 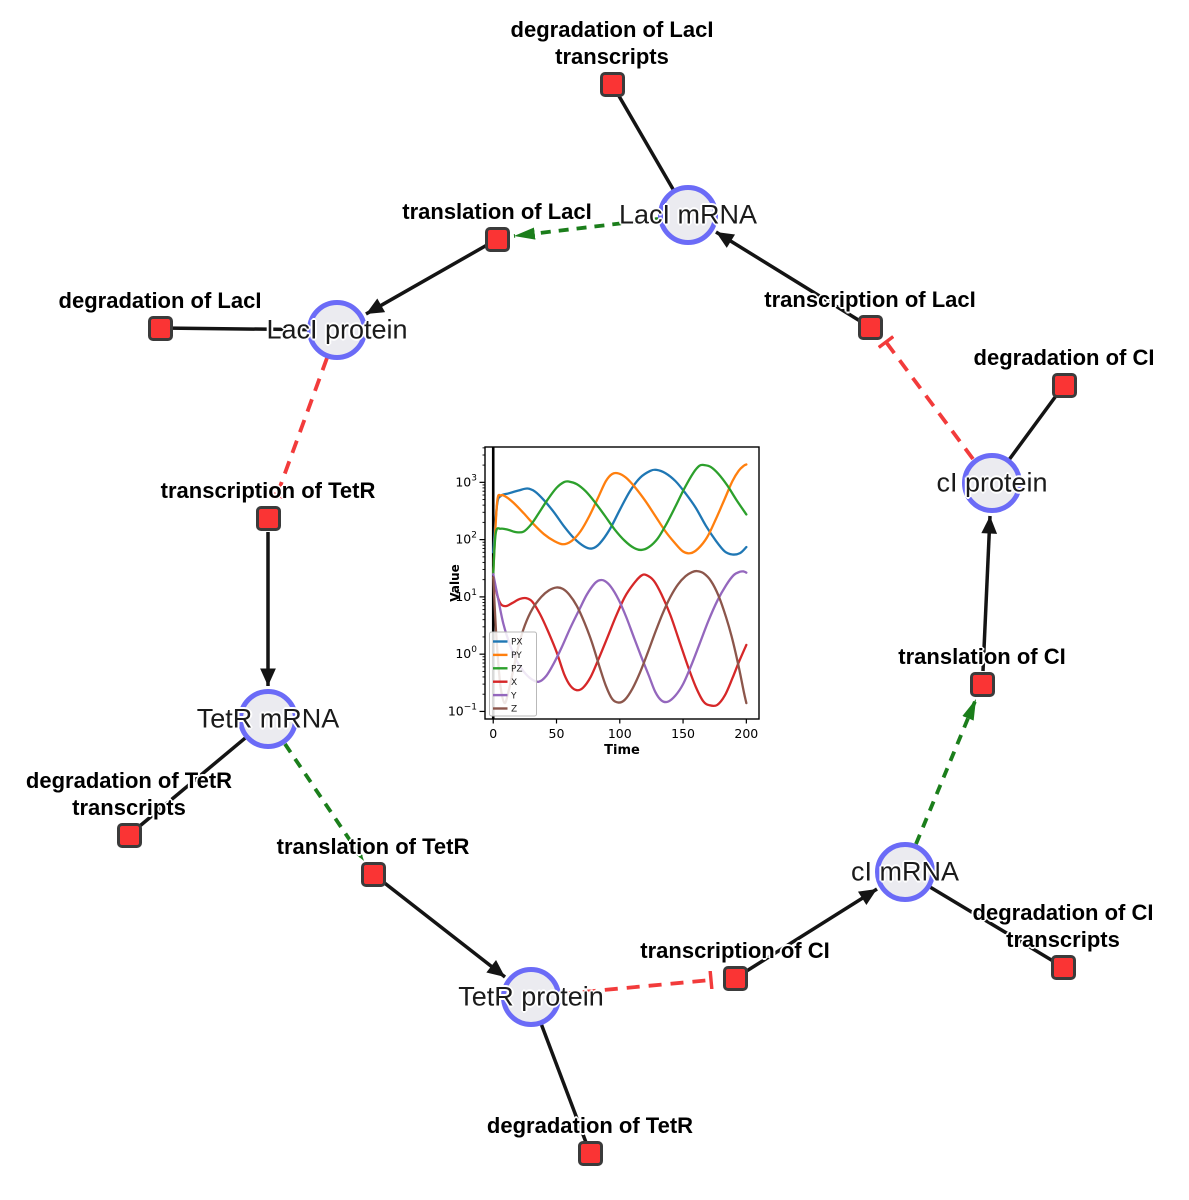 I want to click on x-tick-label: 100, so click(x=620, y=733).